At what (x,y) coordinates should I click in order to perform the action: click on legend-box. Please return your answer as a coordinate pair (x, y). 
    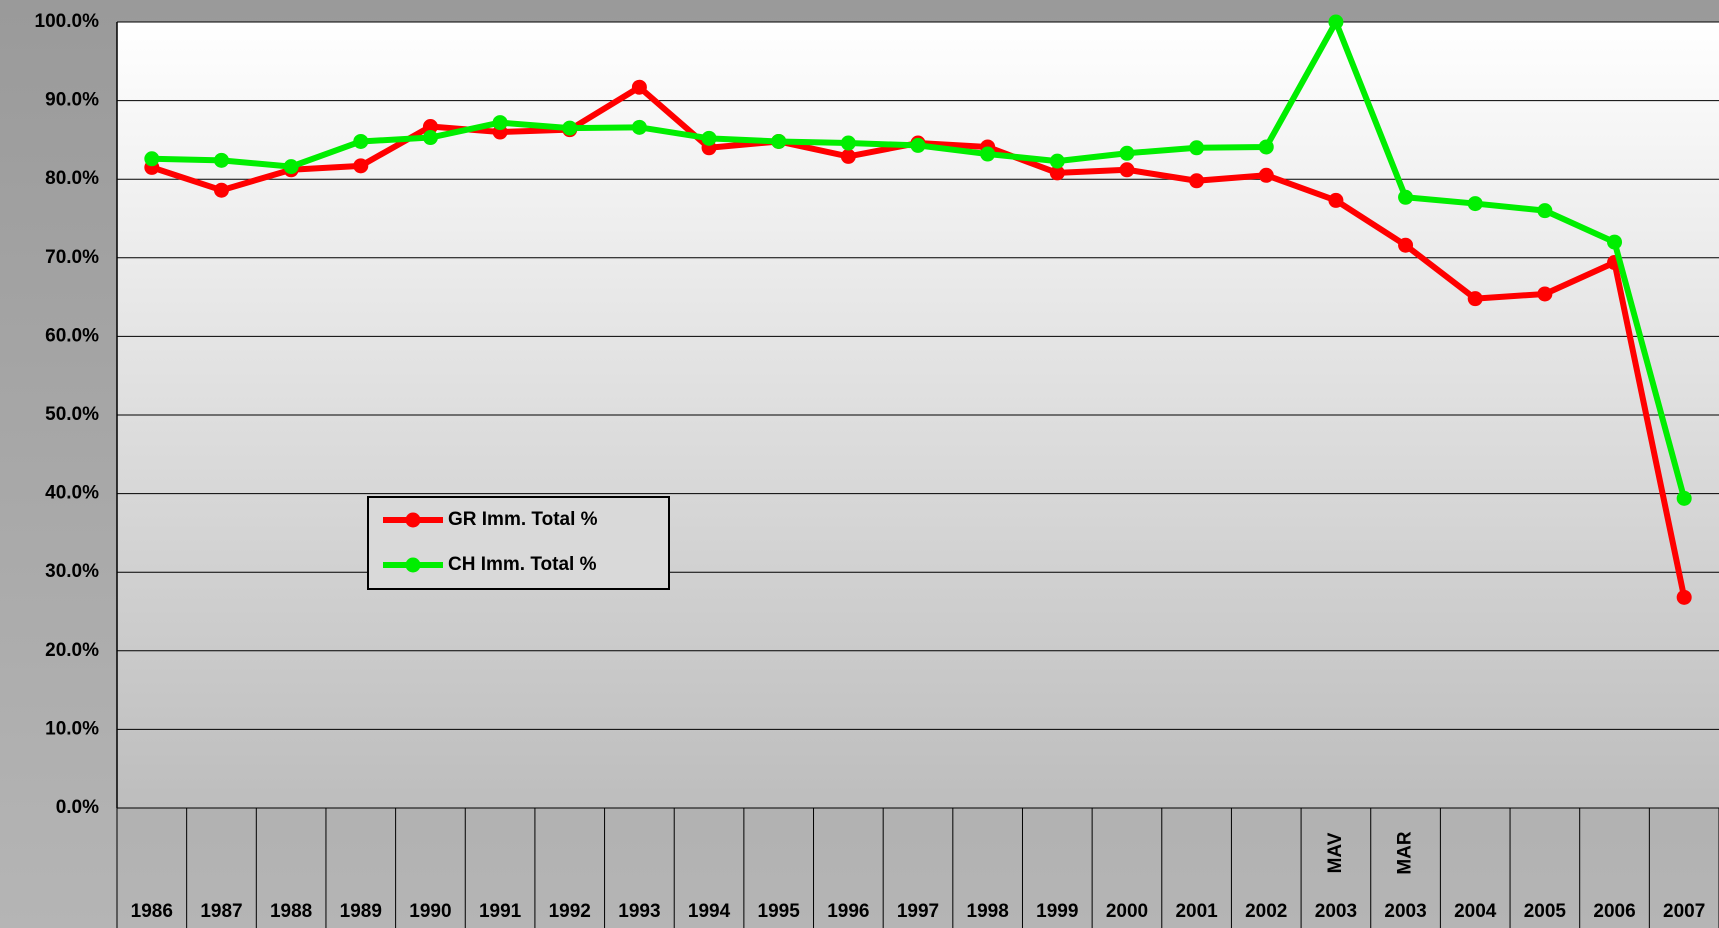
    Looking at the image, I should click on (518, 543).